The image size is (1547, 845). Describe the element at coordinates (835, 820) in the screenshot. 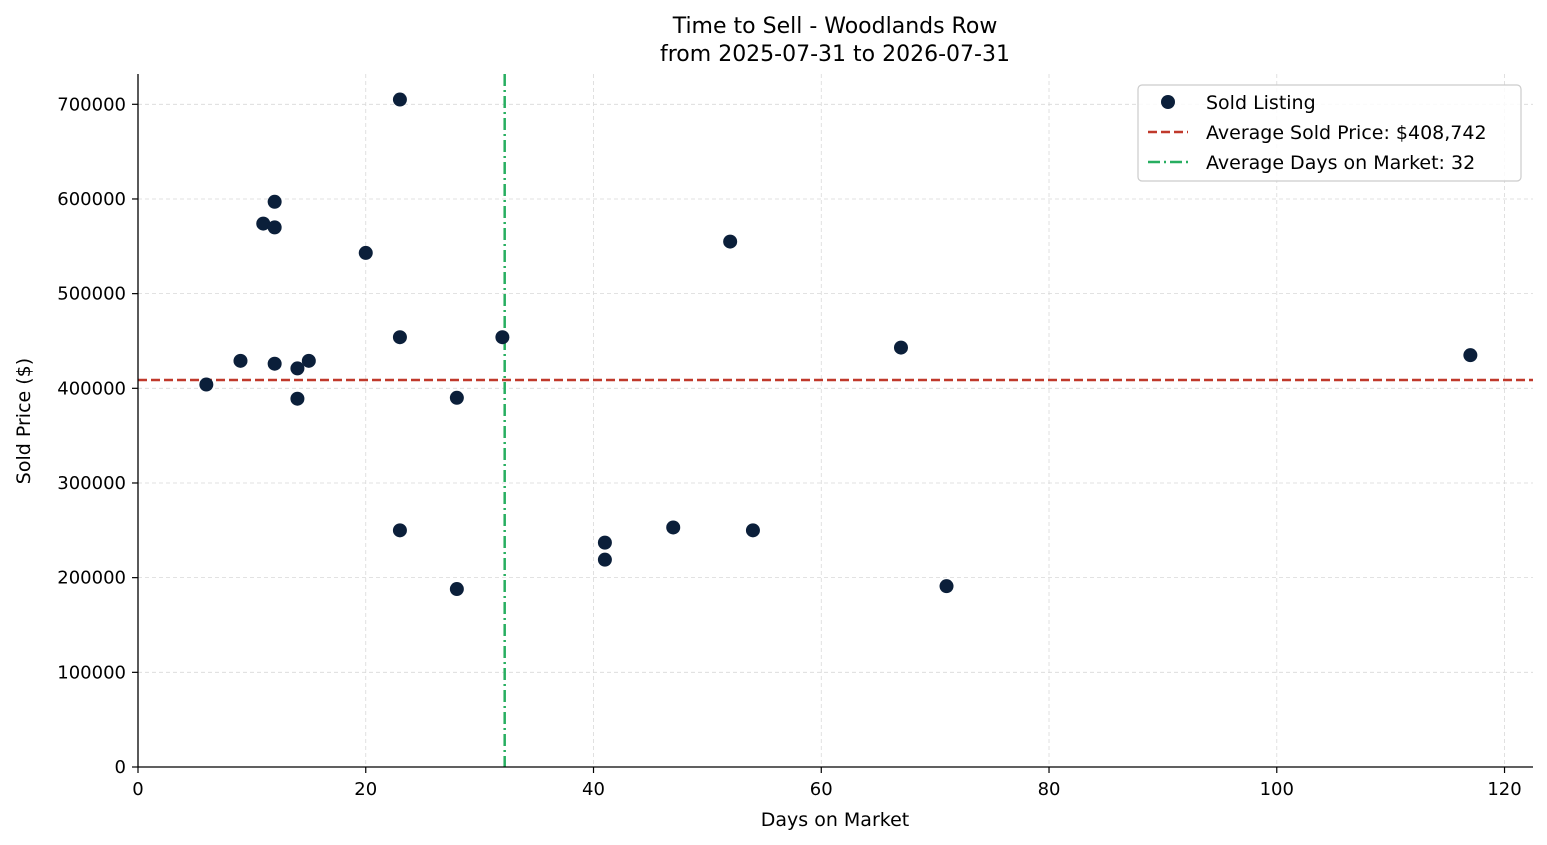

I see `x-axis-label: Days on Market` at that location.